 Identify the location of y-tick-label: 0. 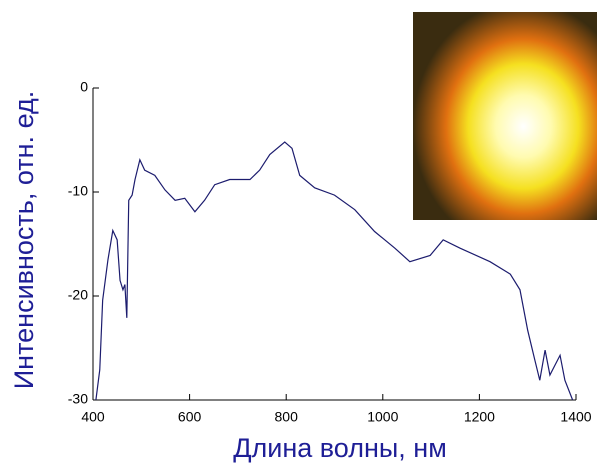
(84, 87).